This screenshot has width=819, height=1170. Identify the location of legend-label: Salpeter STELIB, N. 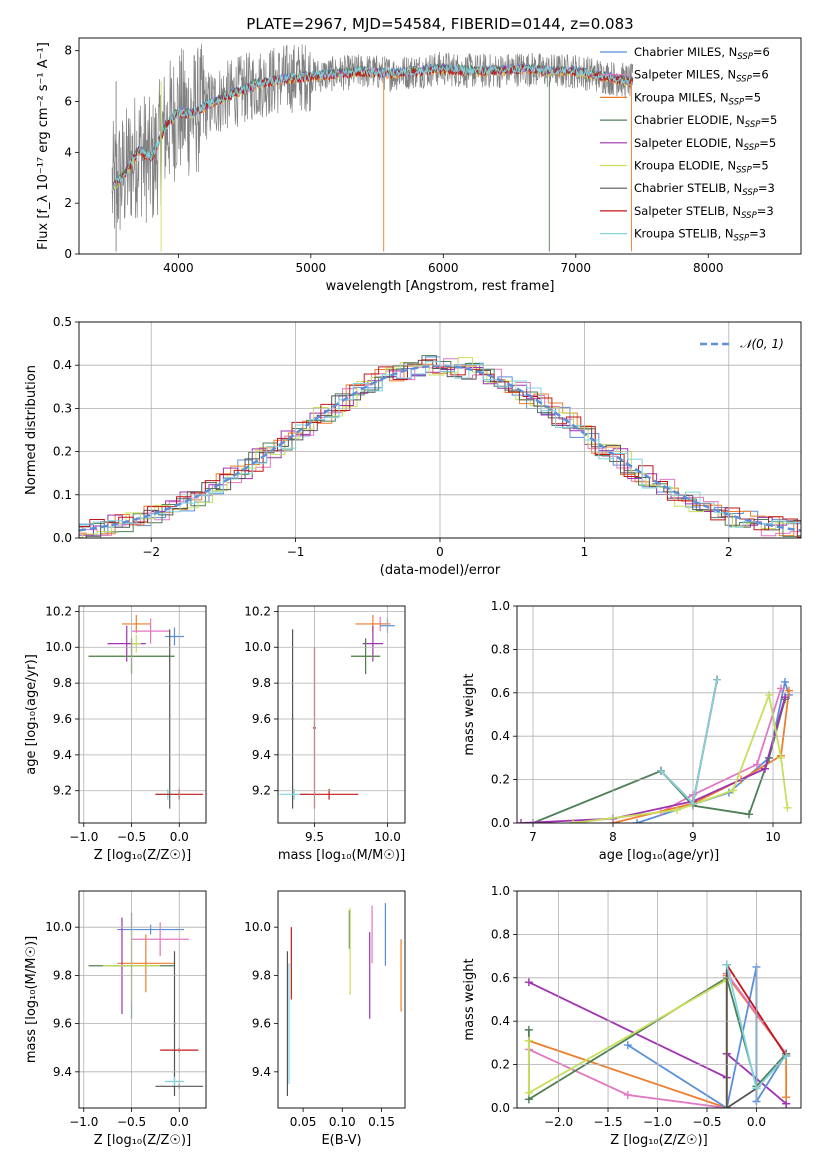
(687, 211).